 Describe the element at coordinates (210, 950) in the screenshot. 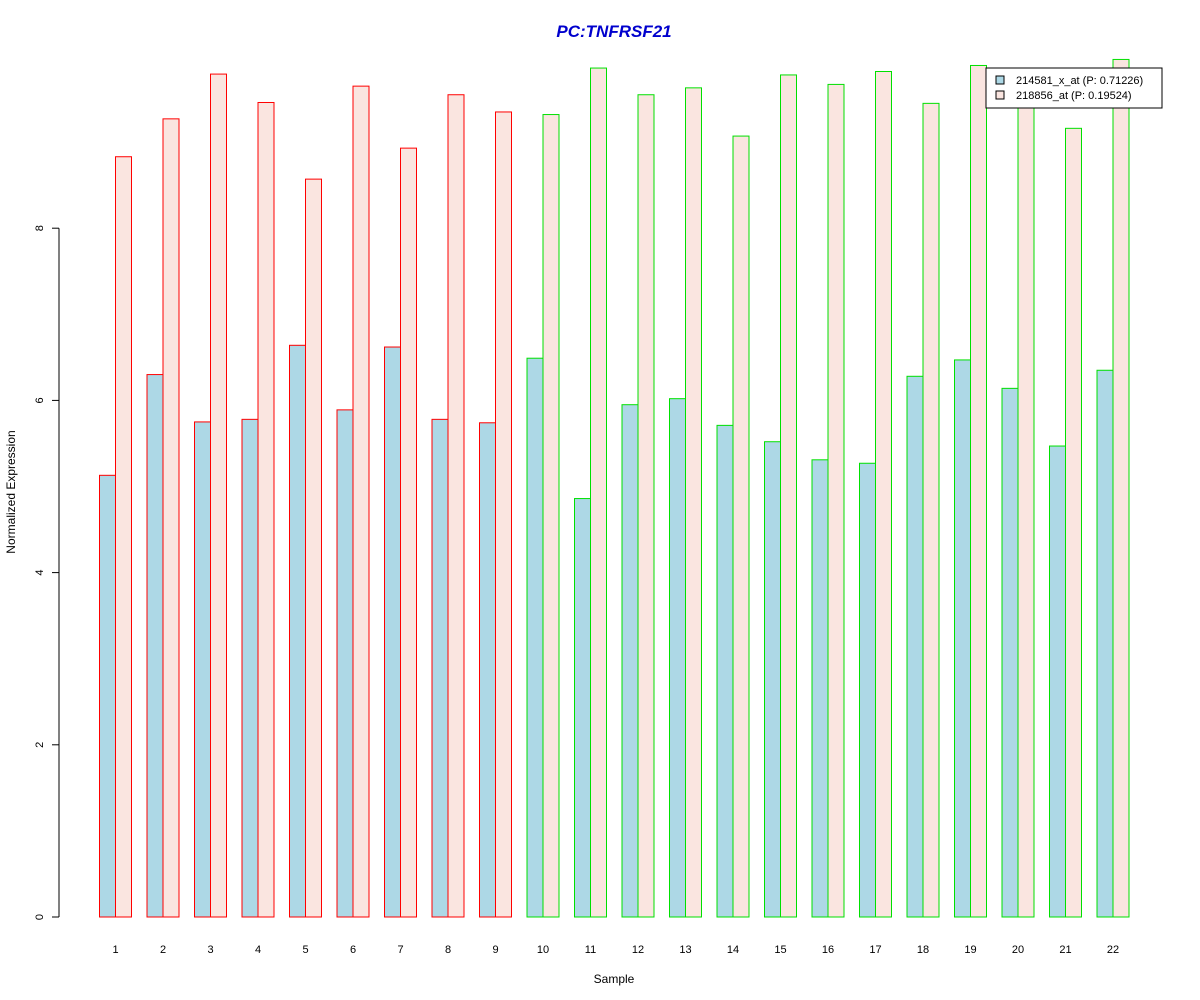

I see `x-tick-label: 3` at that location.